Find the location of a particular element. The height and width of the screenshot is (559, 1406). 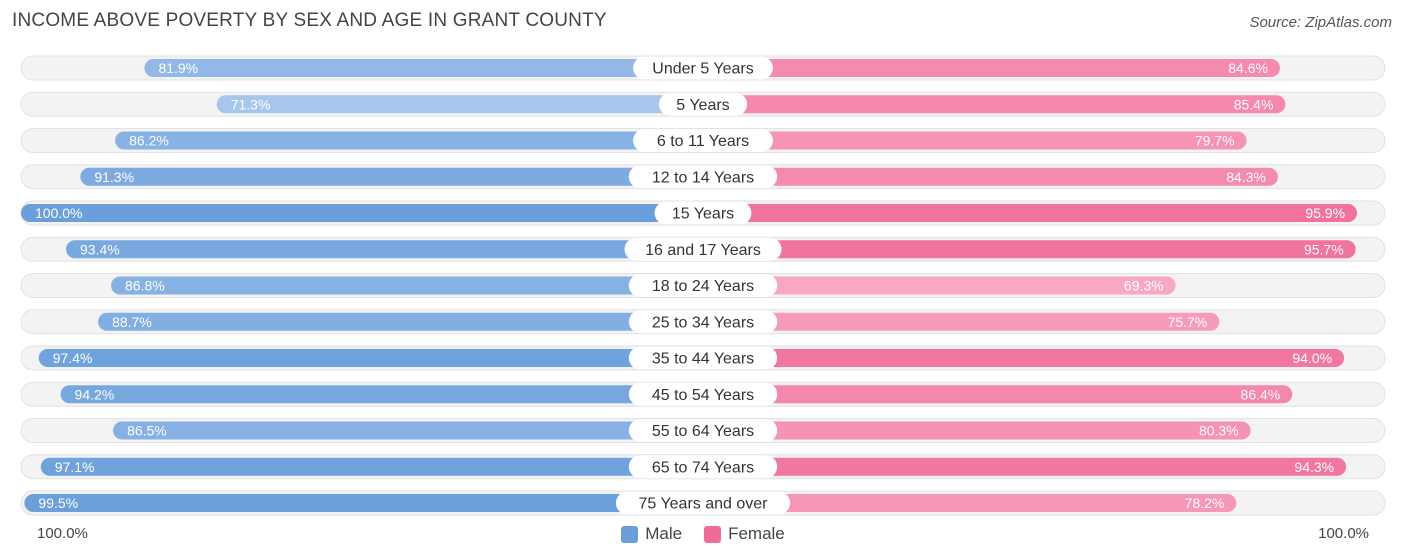

category-label: 5 Years is located at coordinates (702, 105).